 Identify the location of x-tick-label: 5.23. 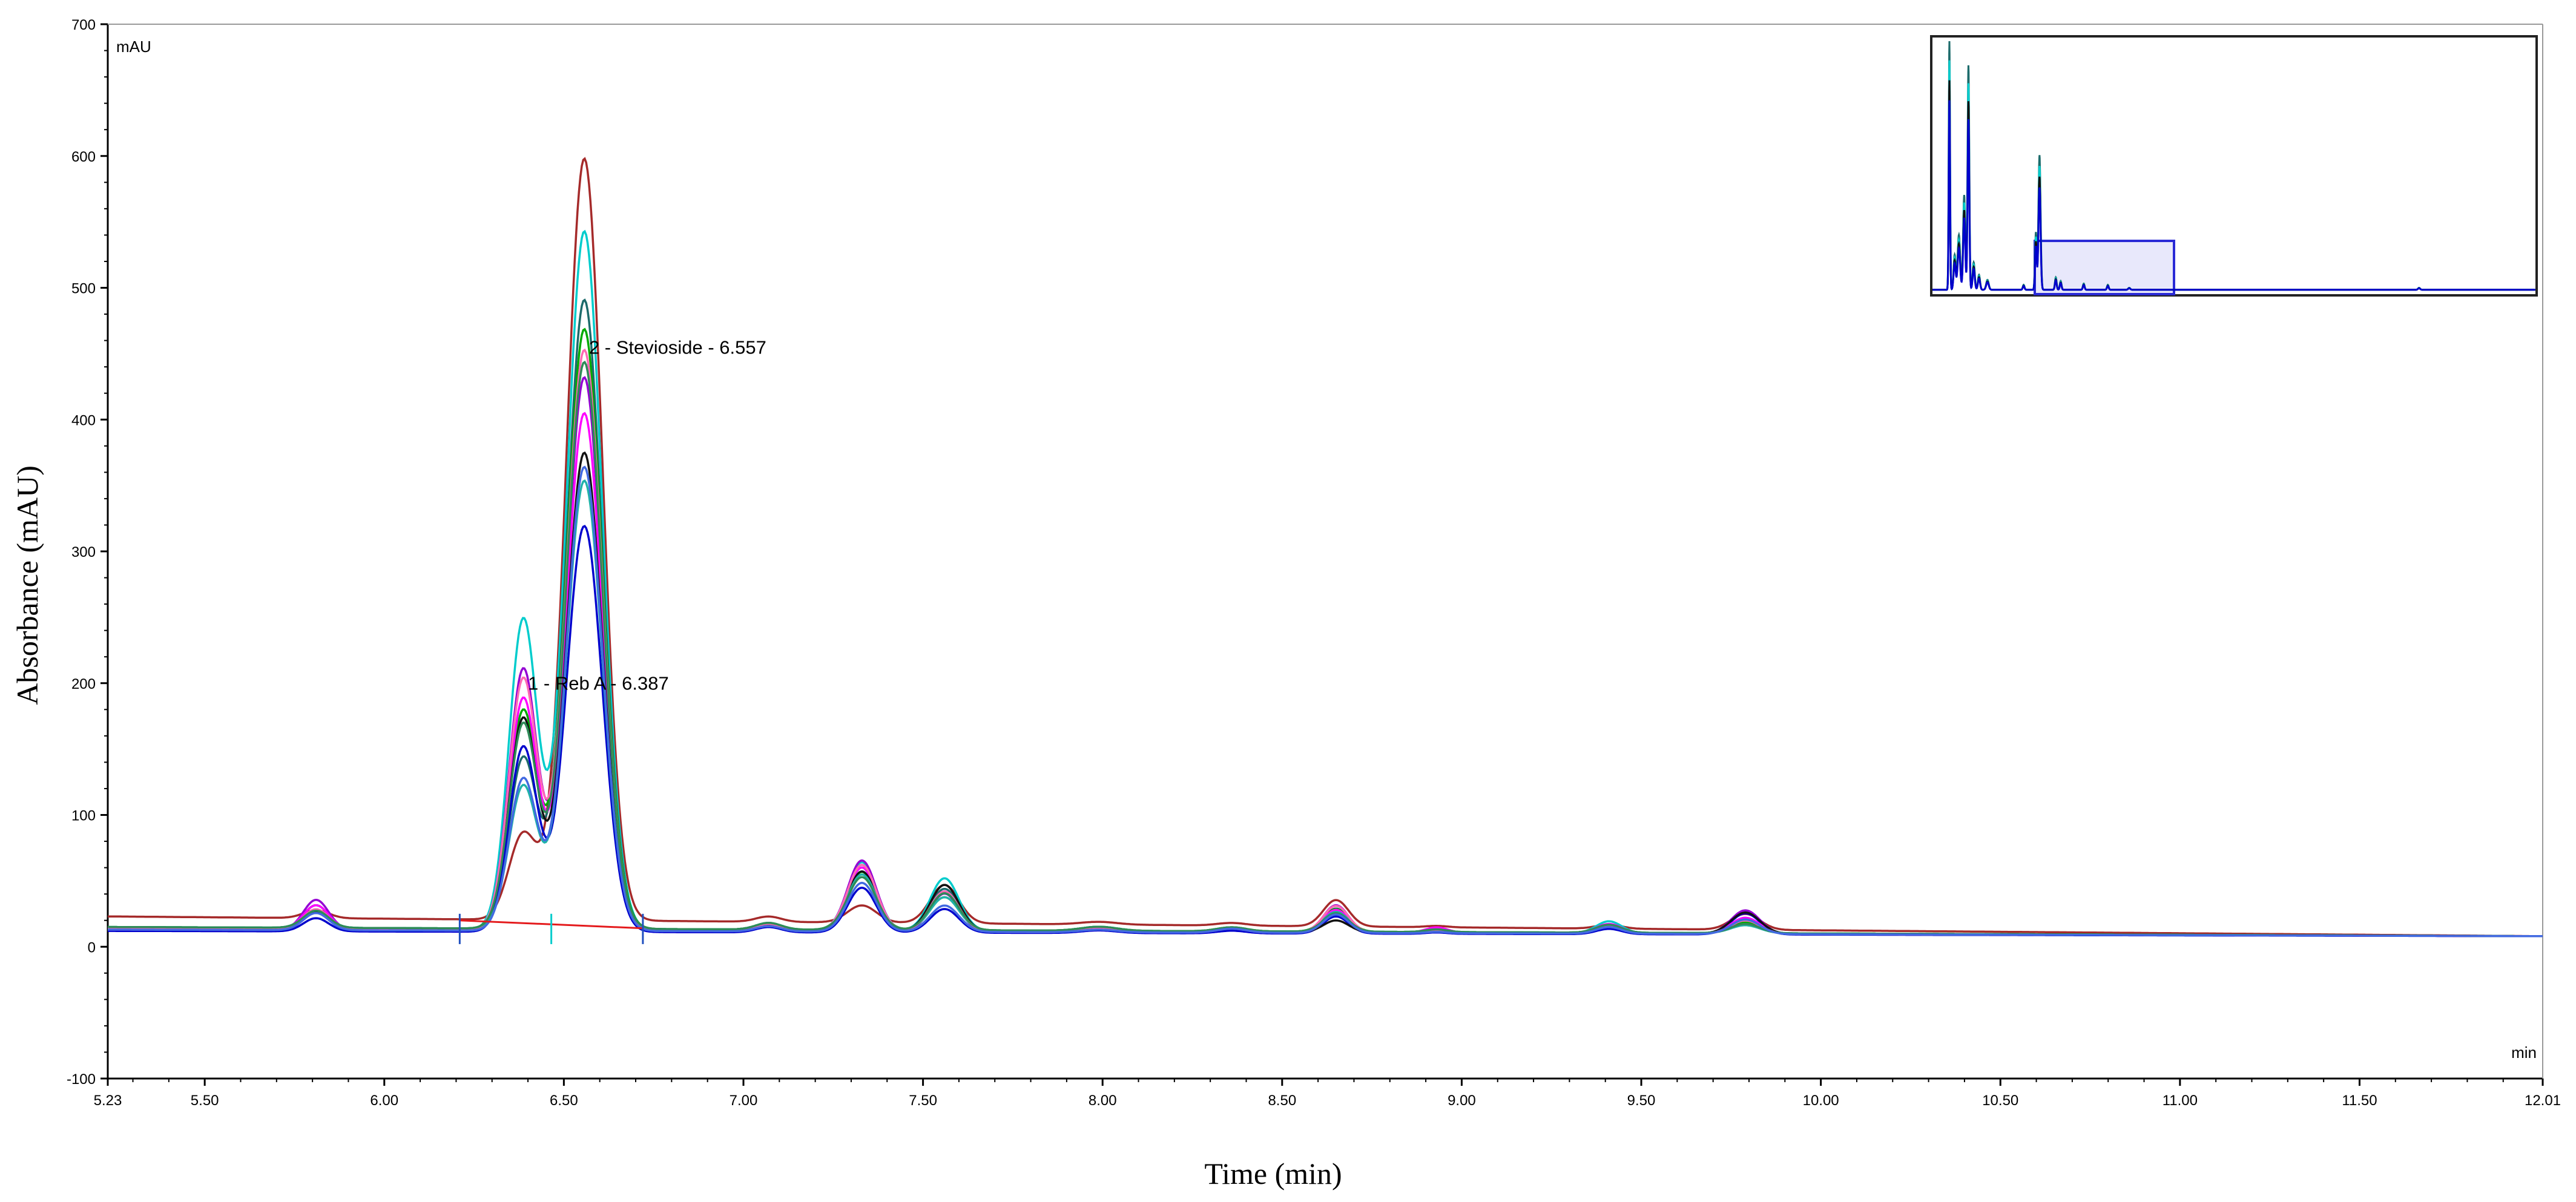
(108, 1100).